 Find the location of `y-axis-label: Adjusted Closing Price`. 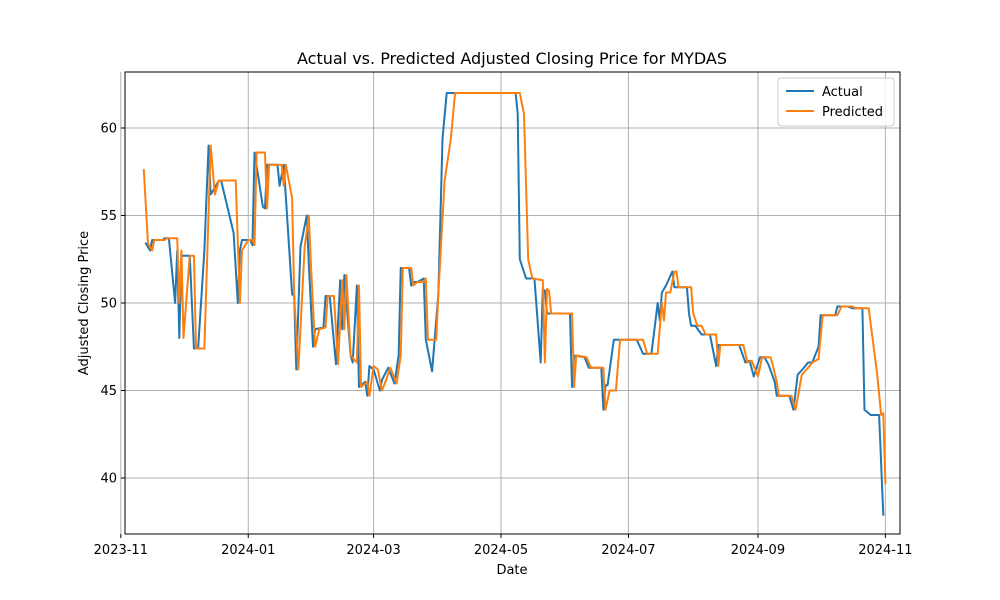

y-axis-label: Adjusted Closing Price is located at coordinates (84, 303).